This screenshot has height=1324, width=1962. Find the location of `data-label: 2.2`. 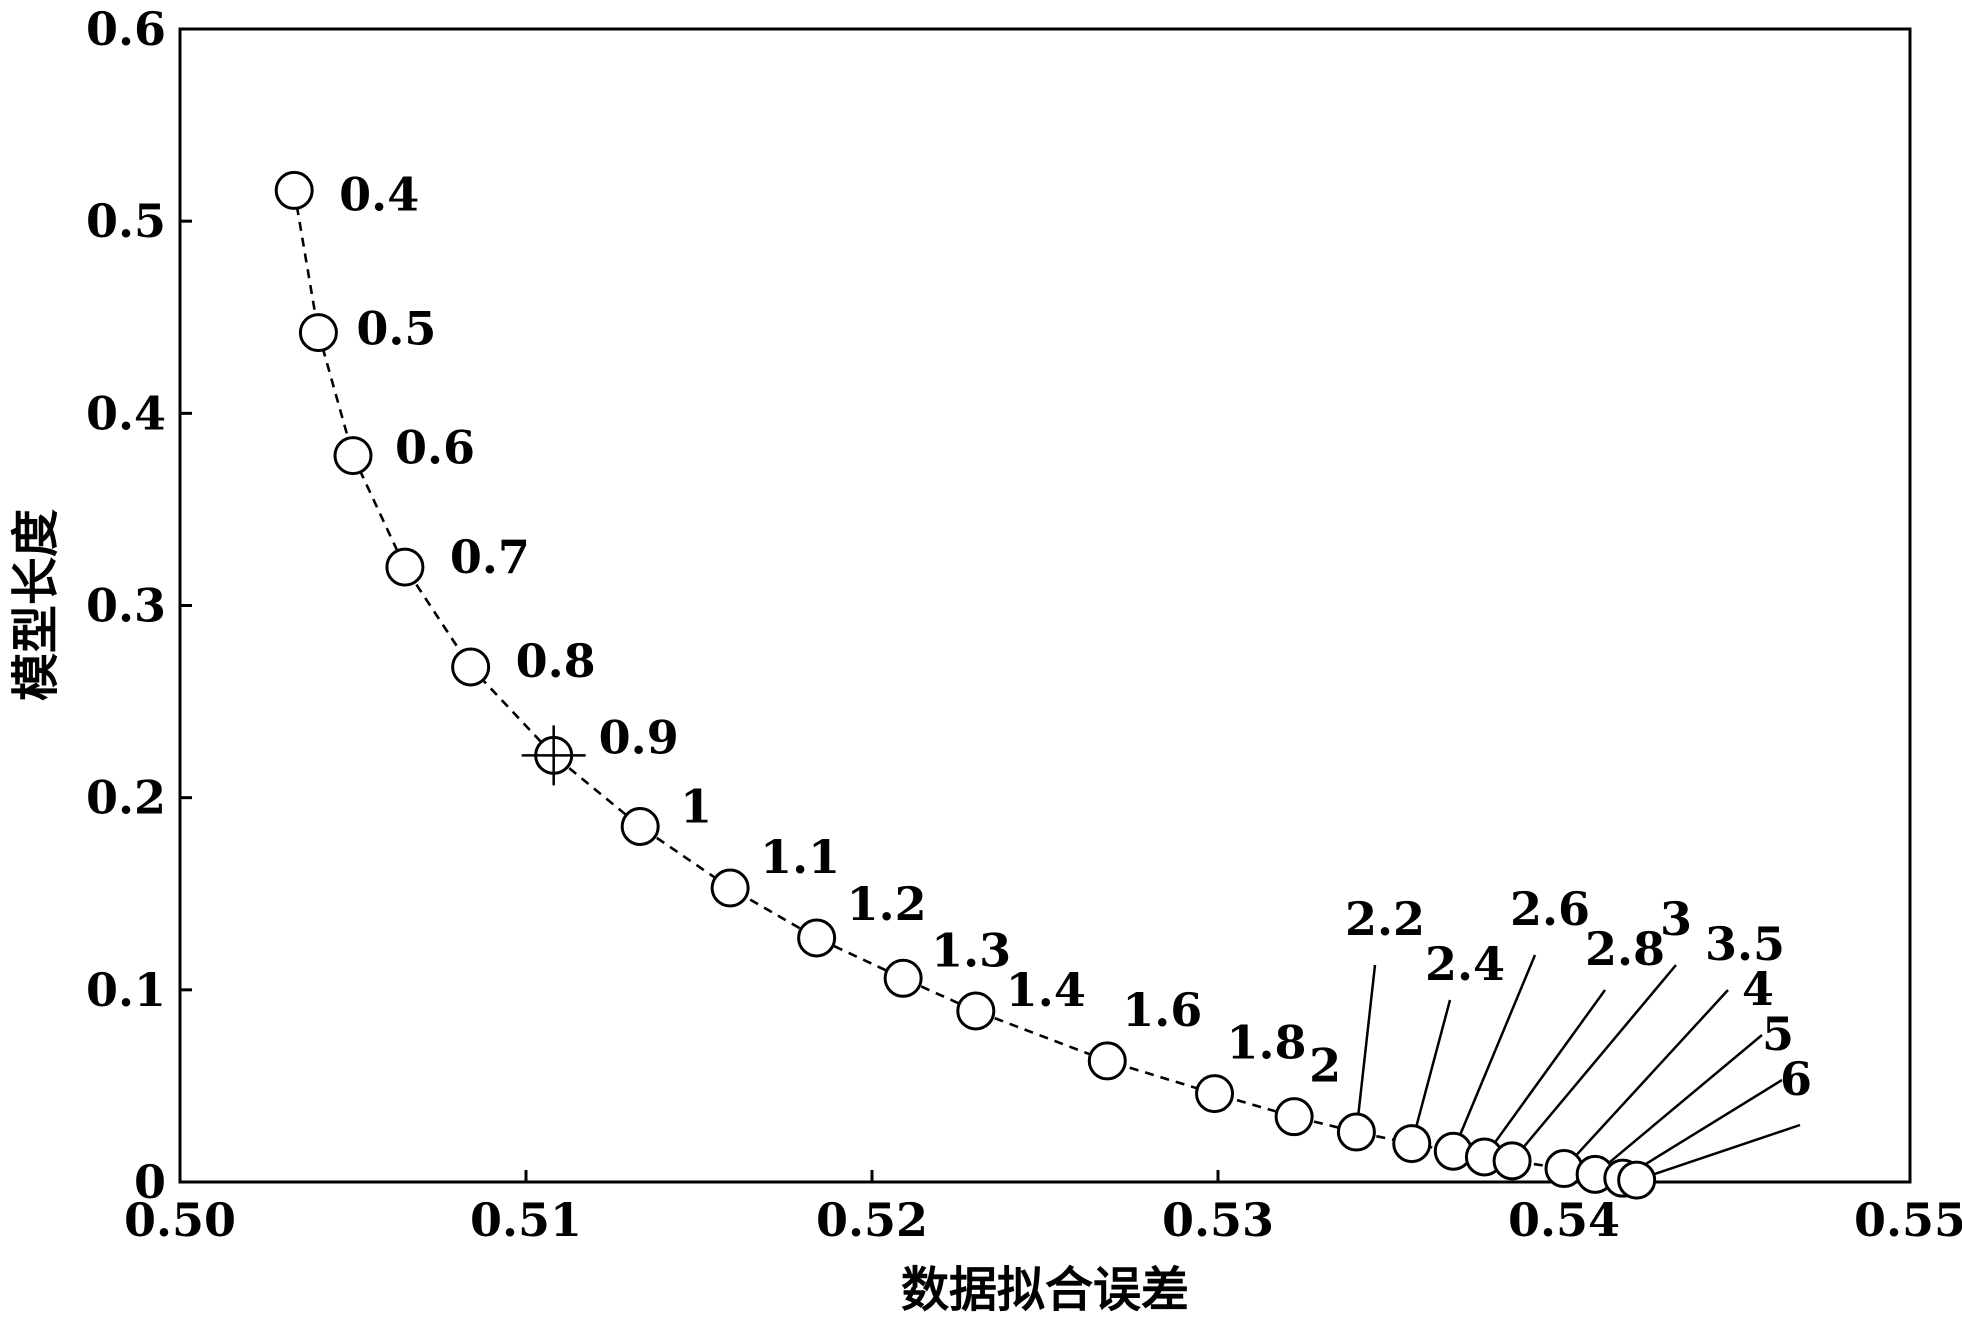

data-label: 2.2 is located at coordinates (1385, 919).